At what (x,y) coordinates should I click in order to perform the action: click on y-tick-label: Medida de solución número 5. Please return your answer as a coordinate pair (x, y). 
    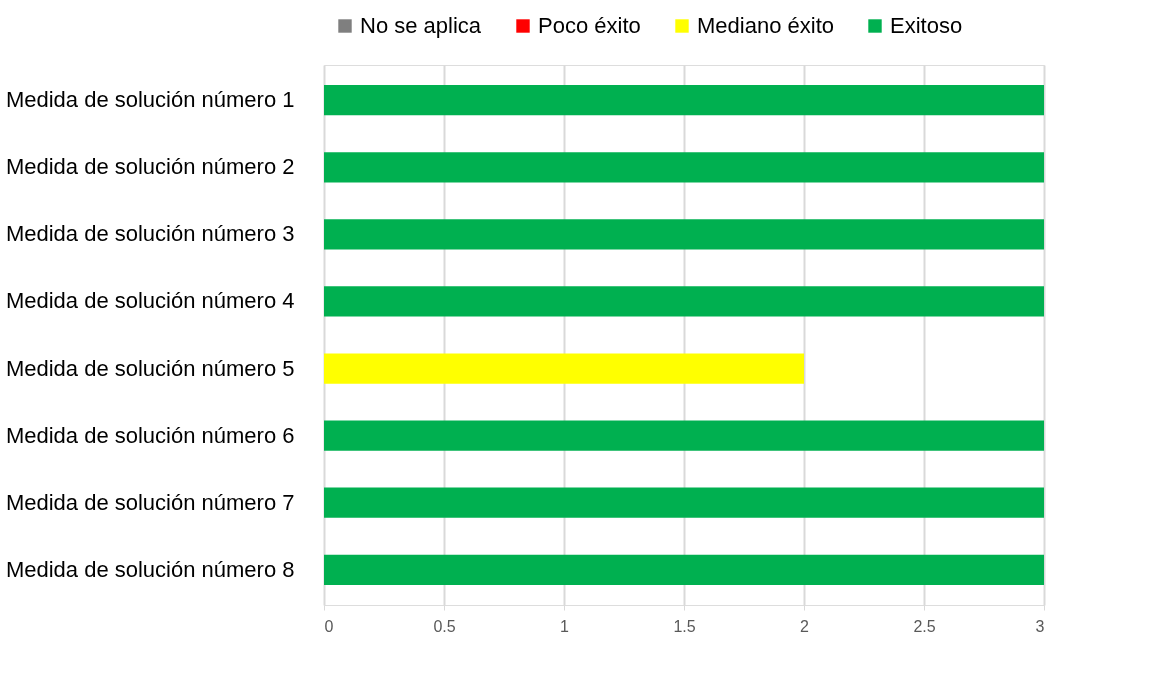
    Looking at the image, I should click on (150, 368).